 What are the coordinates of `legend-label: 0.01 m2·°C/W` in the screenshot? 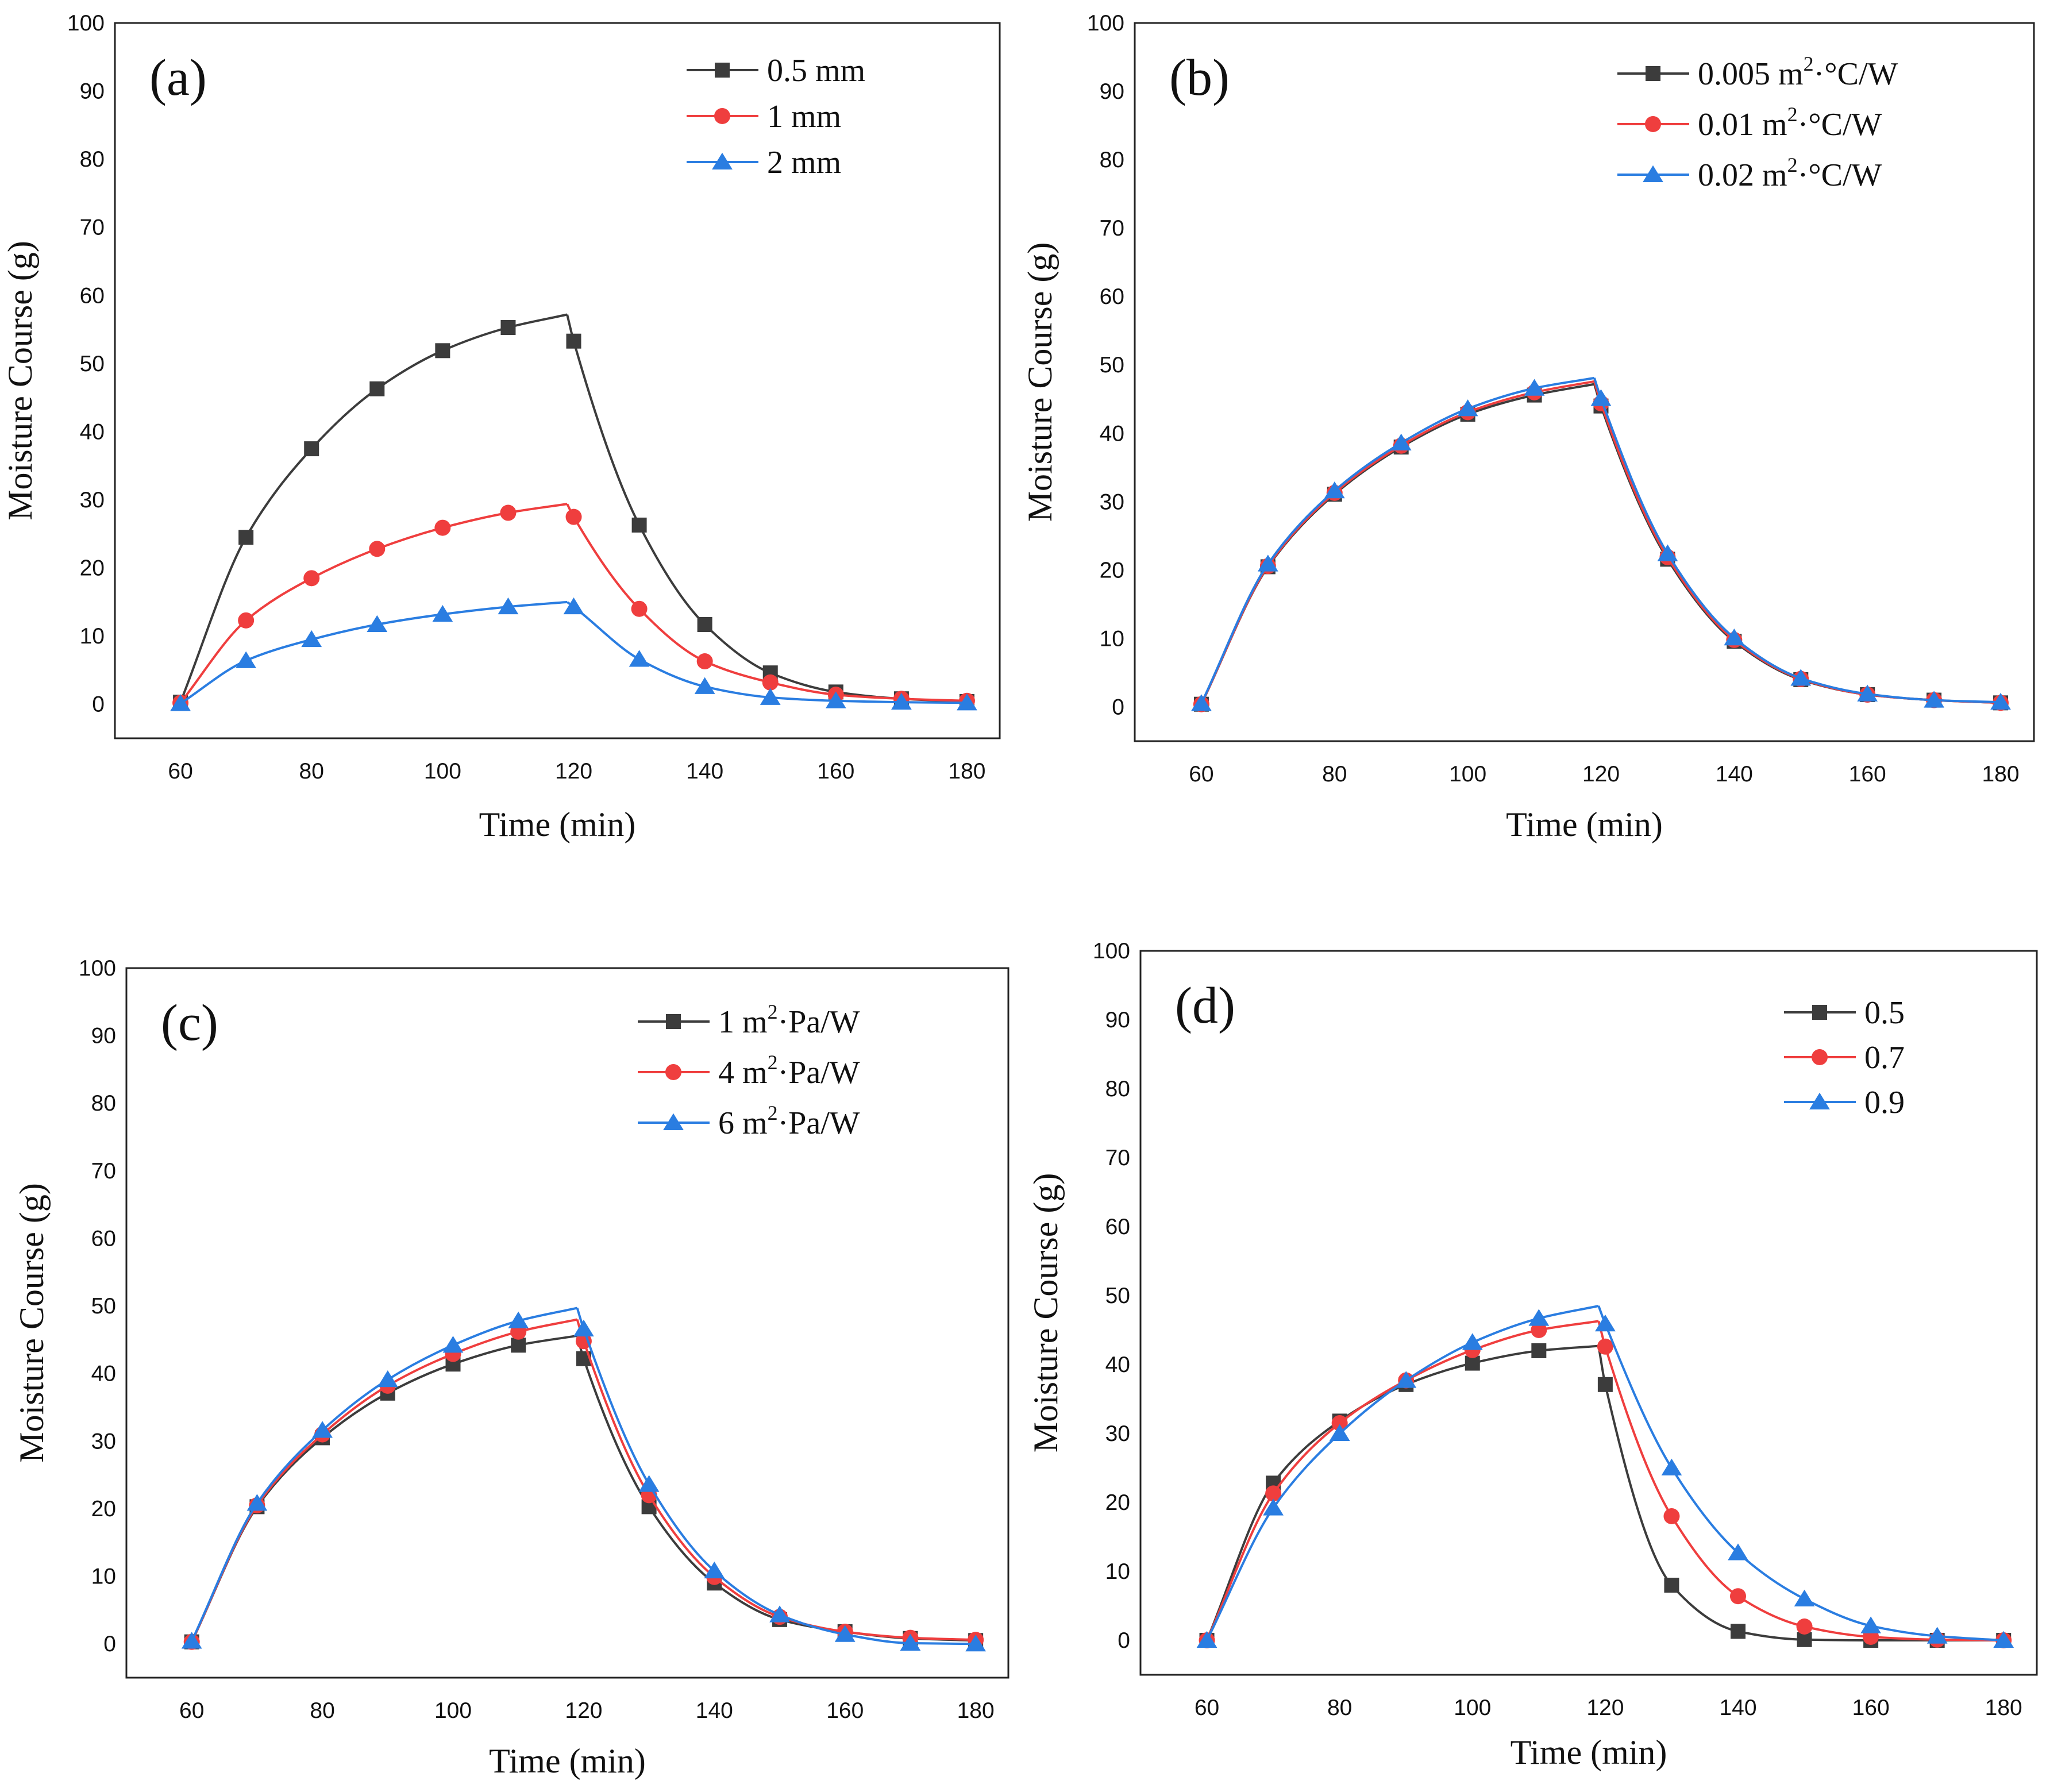 It's located at (1790, 123).